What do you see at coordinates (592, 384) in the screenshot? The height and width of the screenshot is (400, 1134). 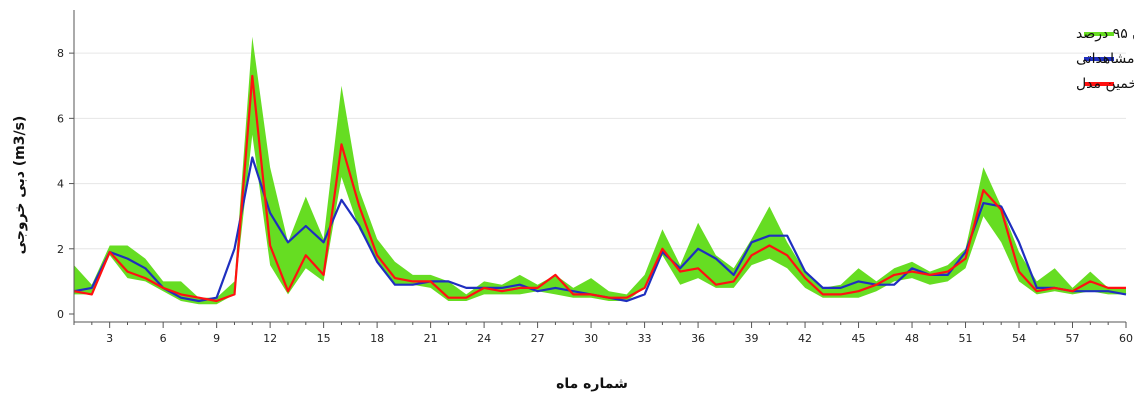 I see `x-axis-label: شماره ماه` at bounding box center [592, 384].